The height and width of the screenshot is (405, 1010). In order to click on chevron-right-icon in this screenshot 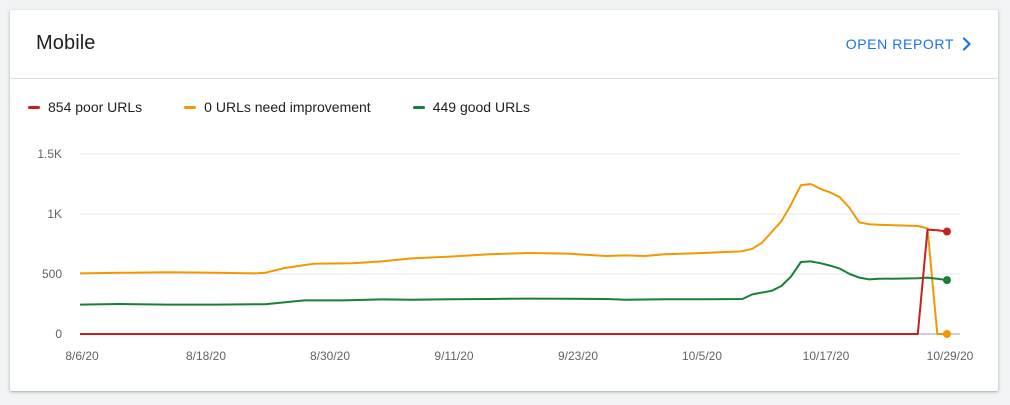, I will do `click(967, 44)`.